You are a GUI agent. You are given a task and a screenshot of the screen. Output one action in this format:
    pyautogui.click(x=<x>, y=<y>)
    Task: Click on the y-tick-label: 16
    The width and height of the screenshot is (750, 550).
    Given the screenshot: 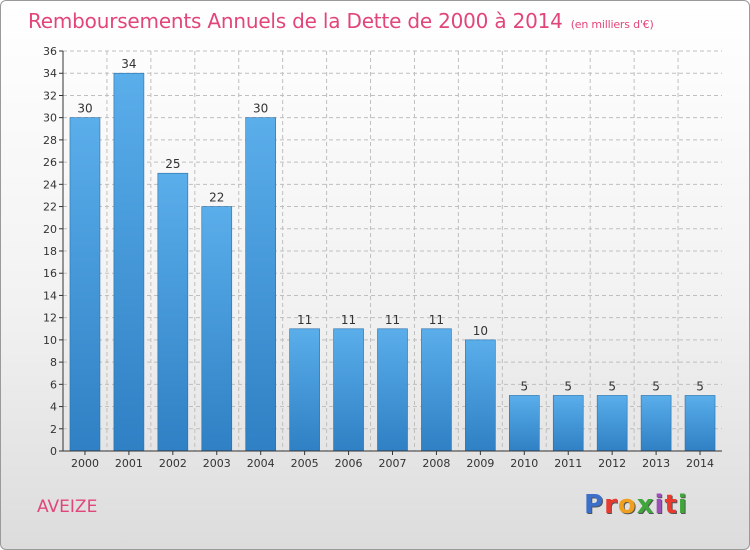 What is the action you would take?
    pyautogui.click(x=50, y=273)
    